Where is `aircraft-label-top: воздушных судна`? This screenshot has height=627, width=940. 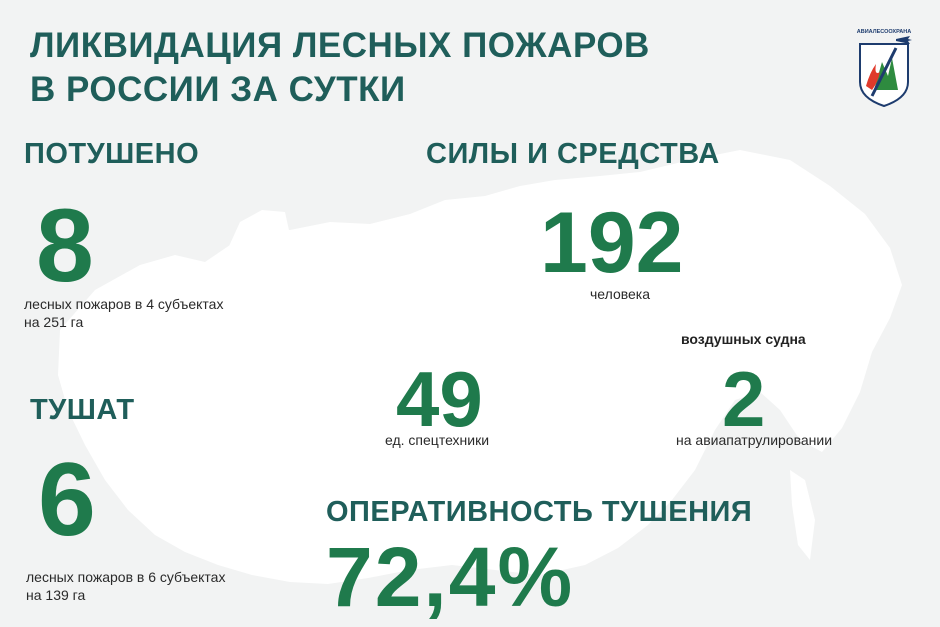 aircraft-label-top: воздушных судна is located at coordinates (743, 339).